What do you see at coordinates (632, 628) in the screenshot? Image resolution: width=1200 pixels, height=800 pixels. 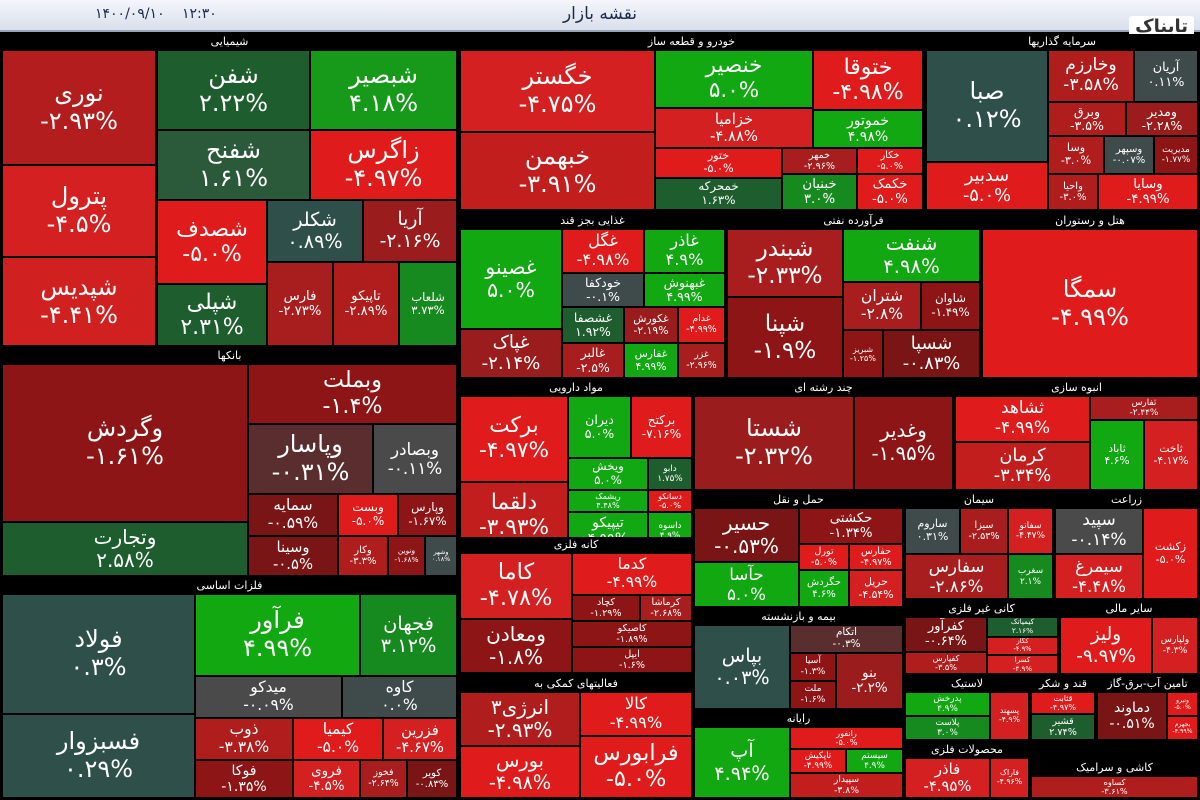 I see `ticker: کاصیکو` at bounding box center [632, 628].